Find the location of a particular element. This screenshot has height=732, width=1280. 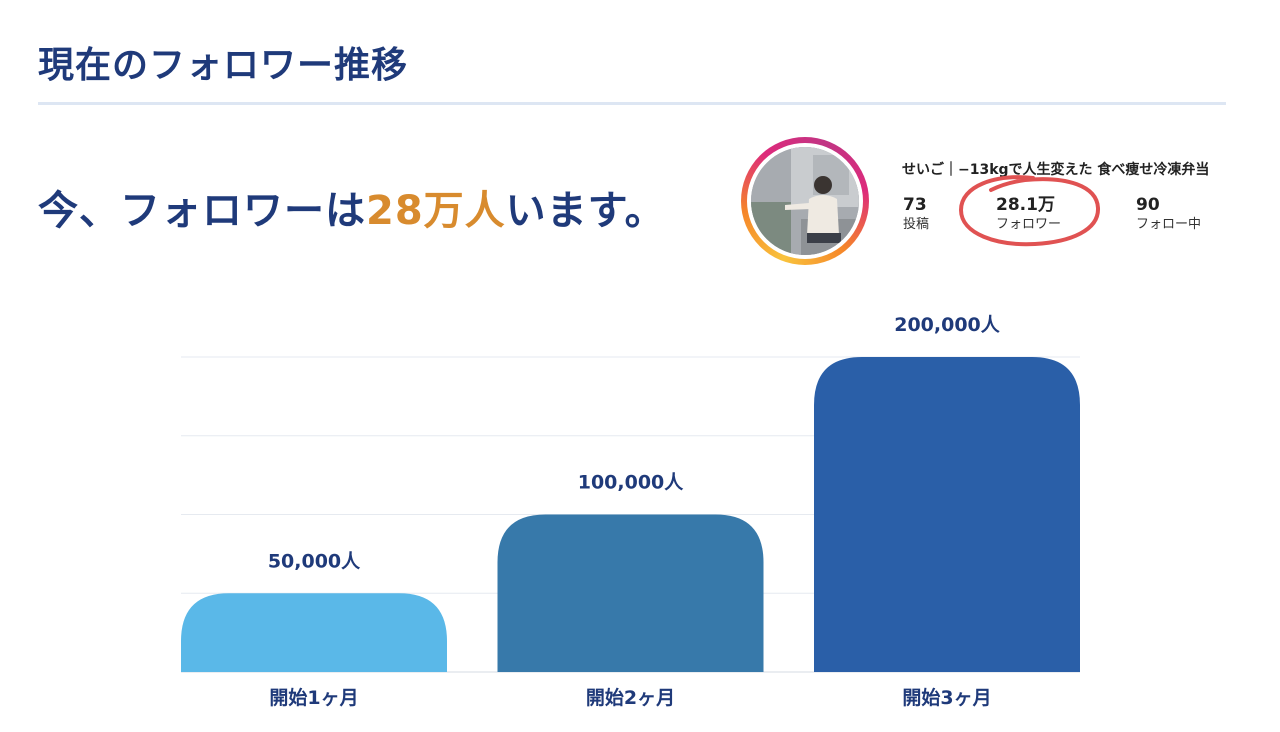

x-tick-label: 開始2ヶ月 is located at coordinates (630, 697).